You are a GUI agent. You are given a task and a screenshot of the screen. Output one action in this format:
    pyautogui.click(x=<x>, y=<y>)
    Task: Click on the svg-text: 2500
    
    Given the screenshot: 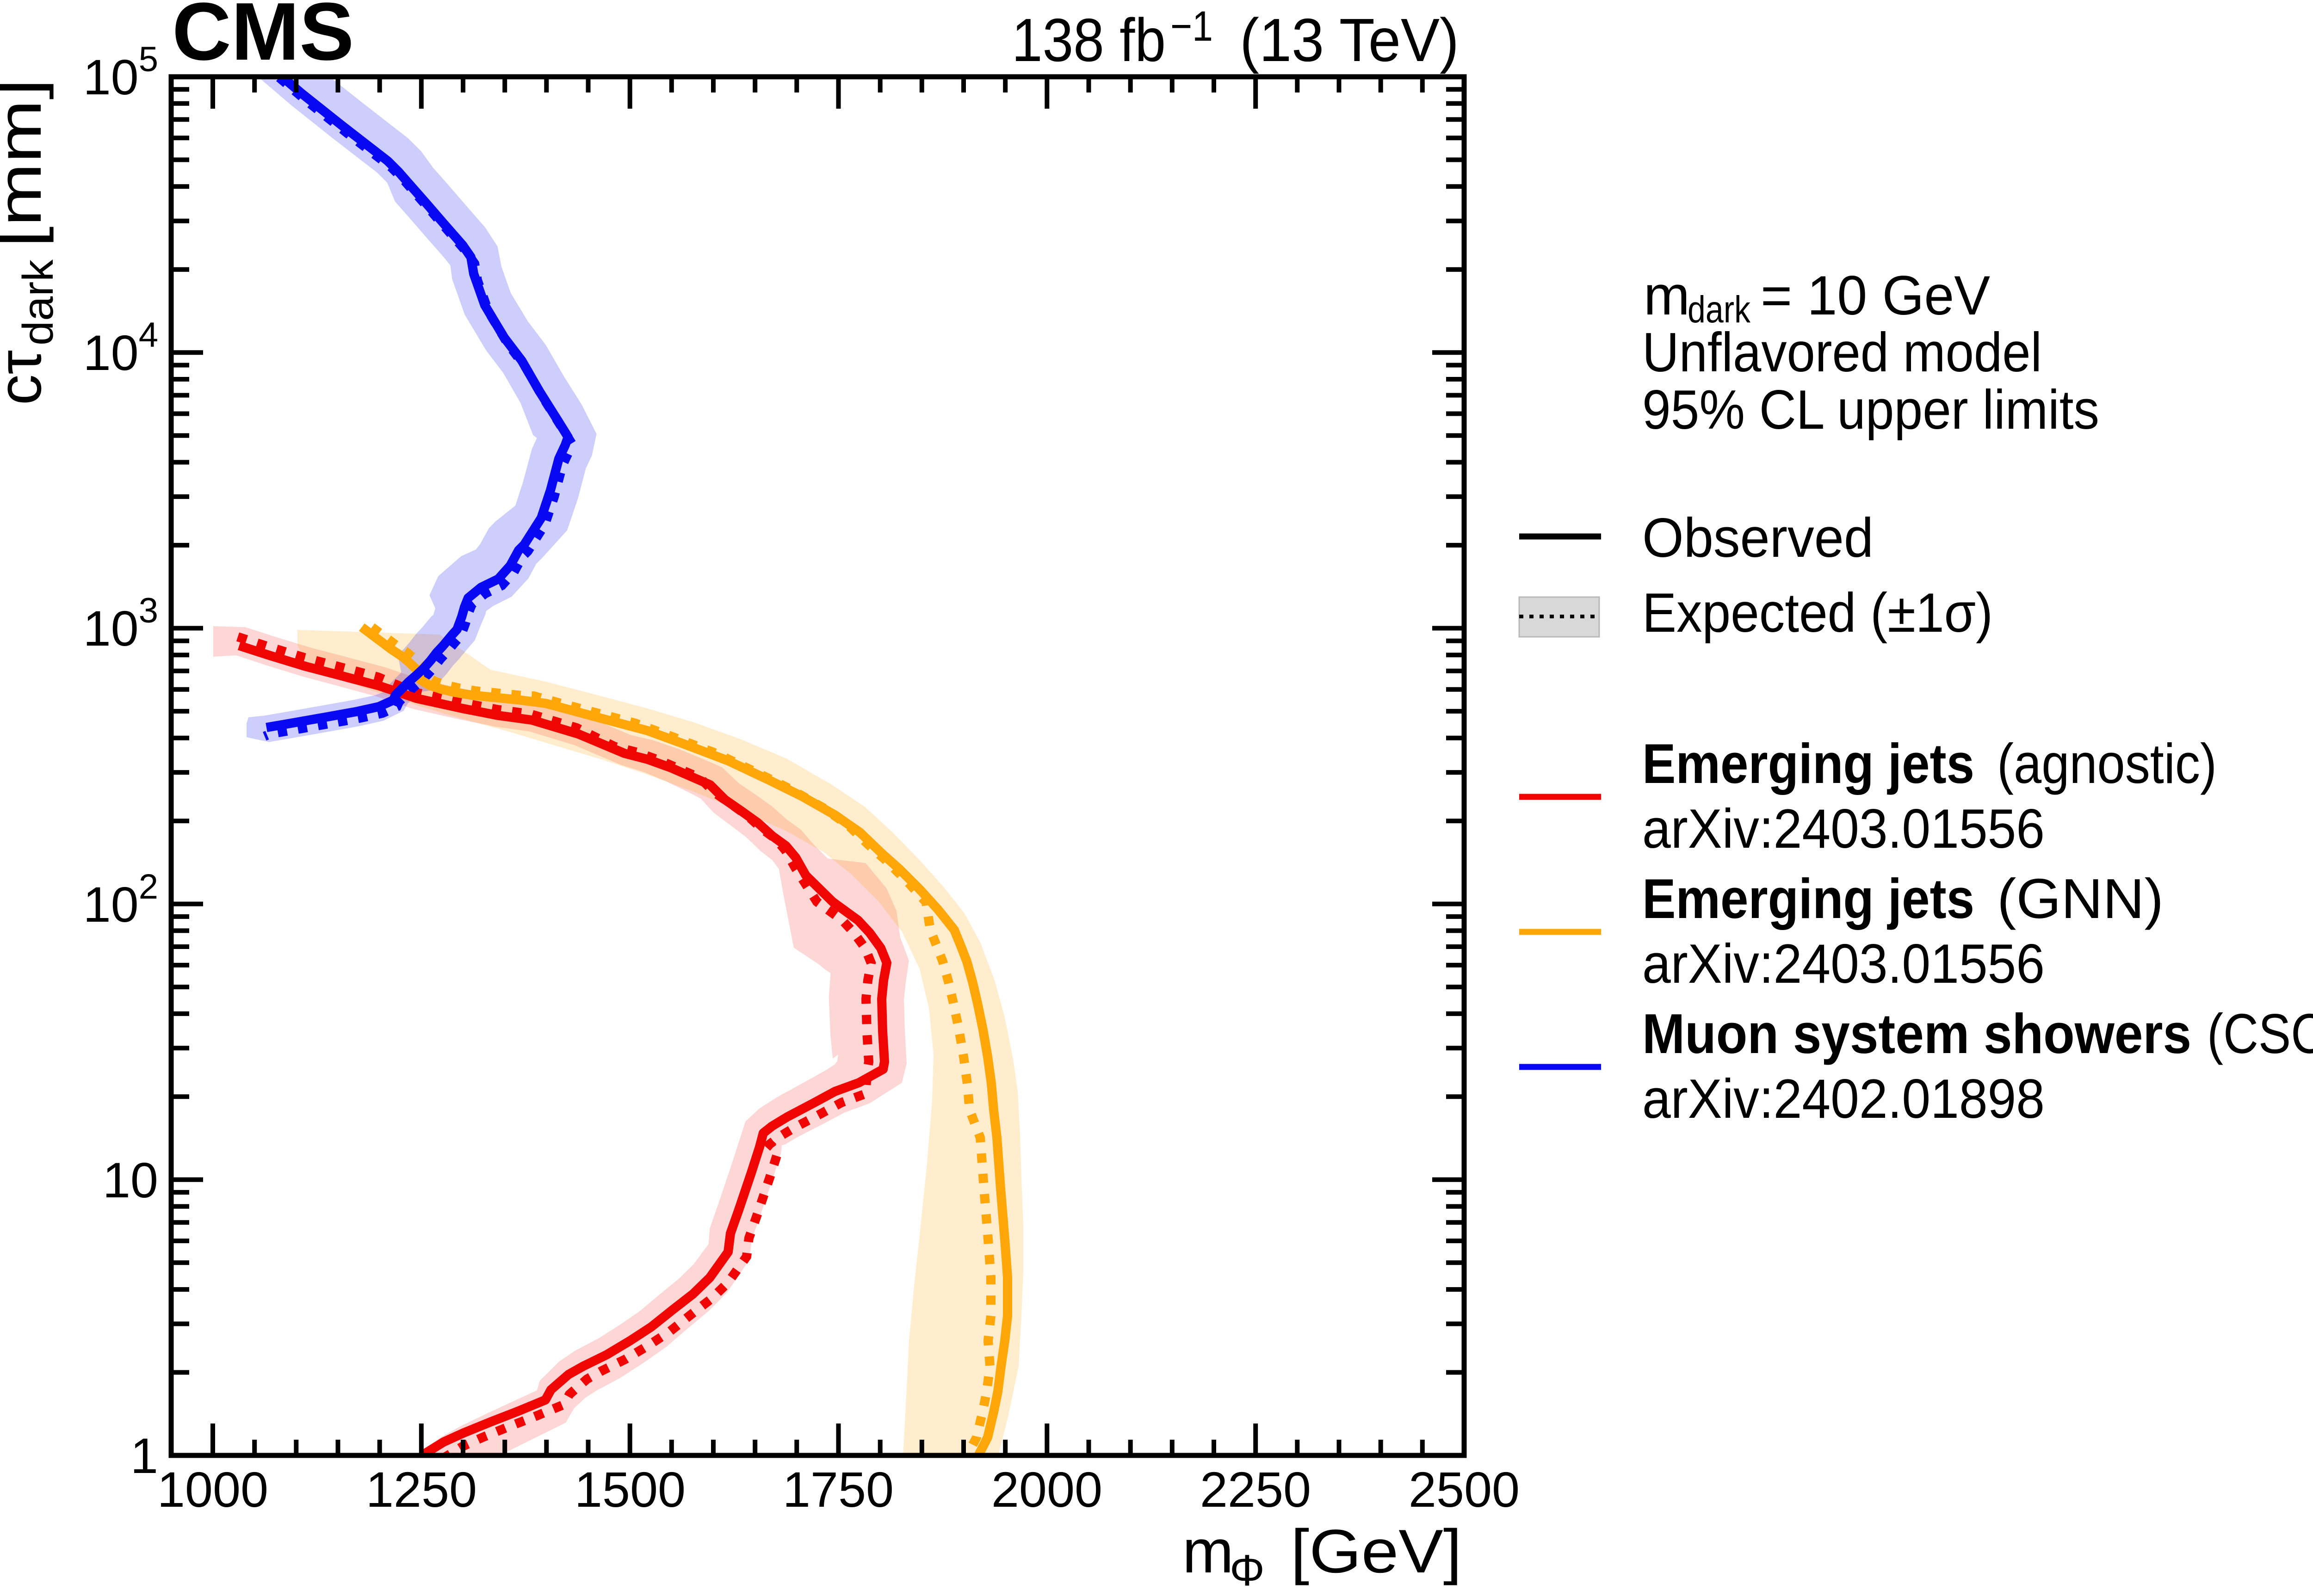 What is the action you would take?
    pyautogui.click(x=1464, y=1489)
    